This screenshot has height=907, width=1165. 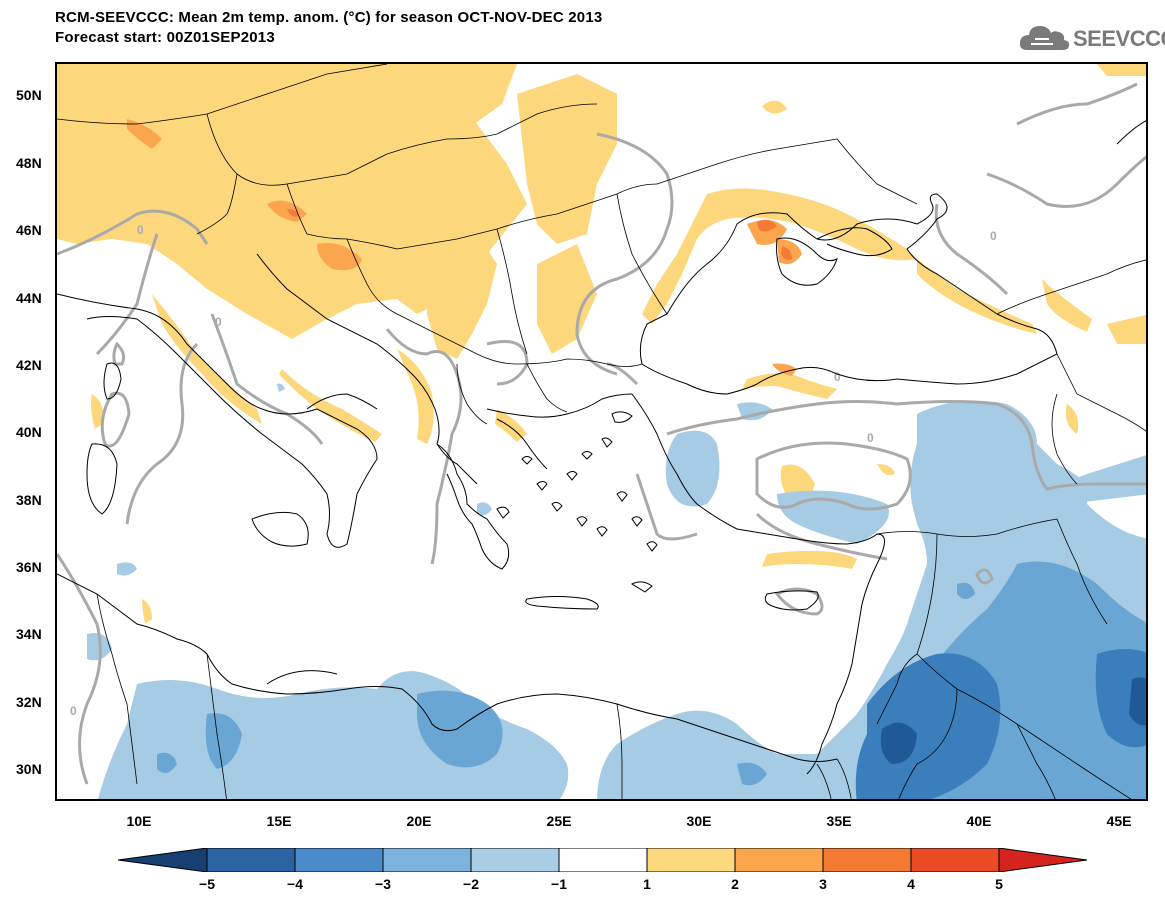 I want to click on colorbar-label: 4, so click(x=911, y=884).